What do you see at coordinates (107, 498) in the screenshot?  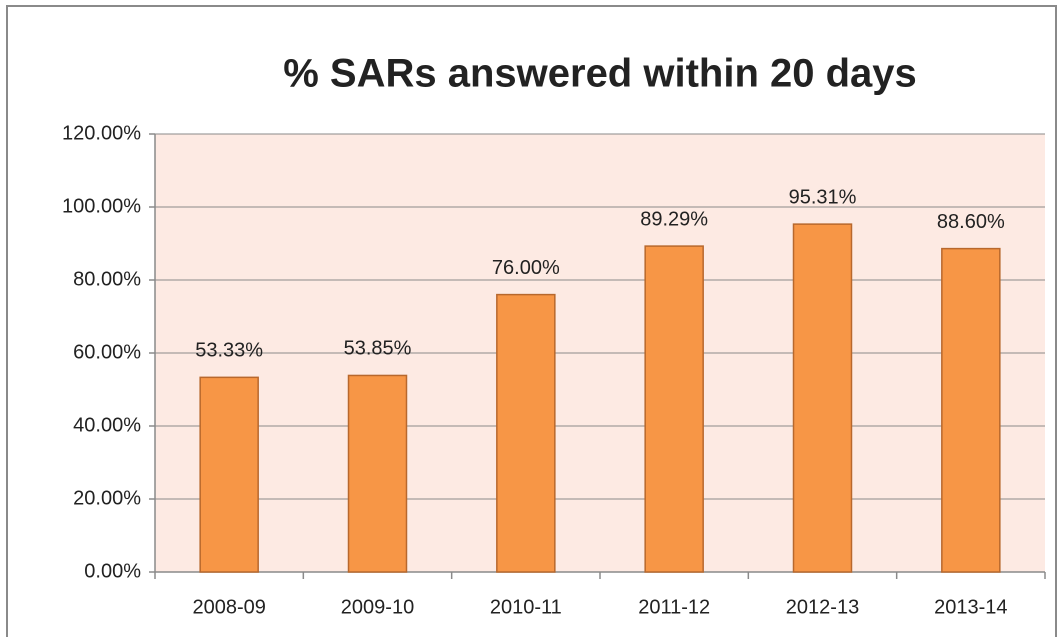 I see `y-tick-label: 20.00%` at bounding box center [107, 498].